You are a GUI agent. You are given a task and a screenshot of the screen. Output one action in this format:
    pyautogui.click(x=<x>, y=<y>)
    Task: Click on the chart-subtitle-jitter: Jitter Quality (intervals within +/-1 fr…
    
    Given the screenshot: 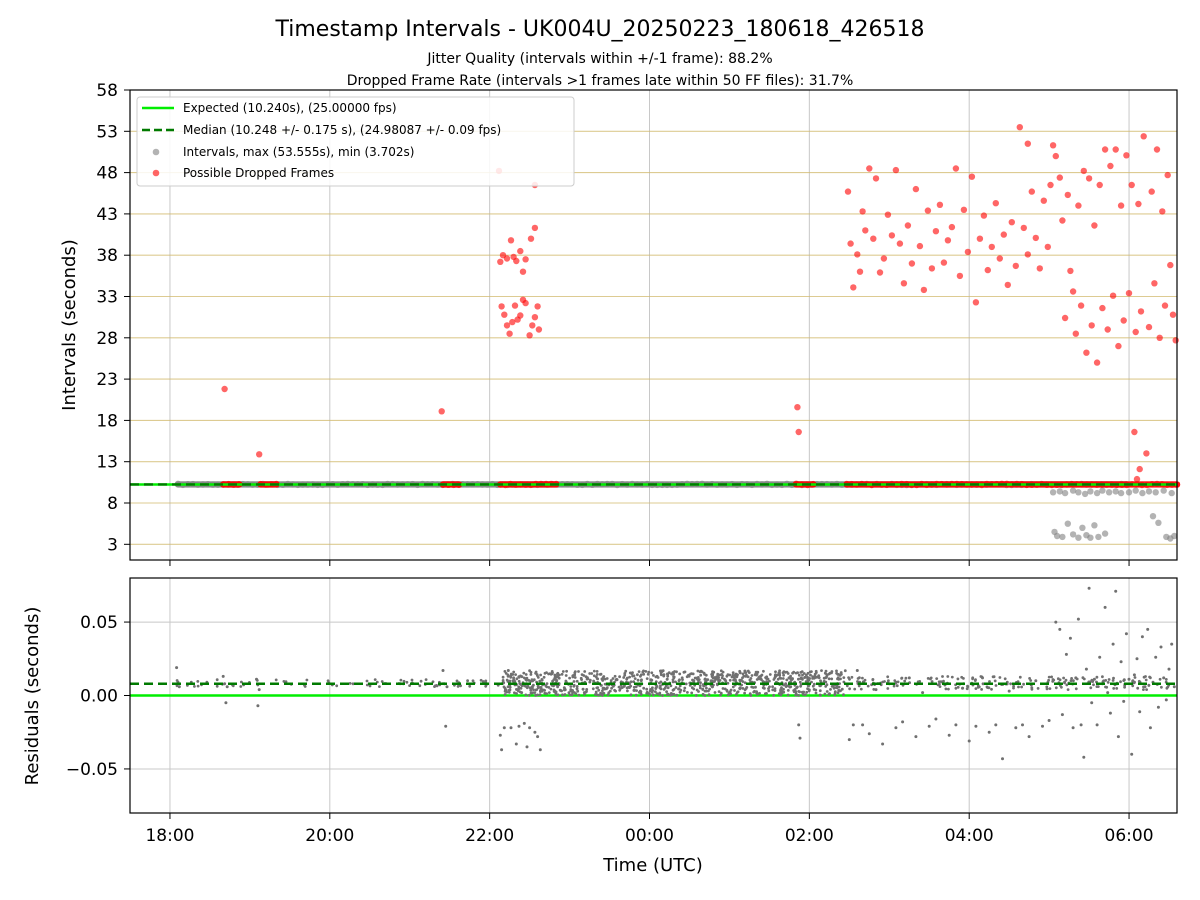 What is the action you would take?
    pyautogui.click(x=599, y=59)
    